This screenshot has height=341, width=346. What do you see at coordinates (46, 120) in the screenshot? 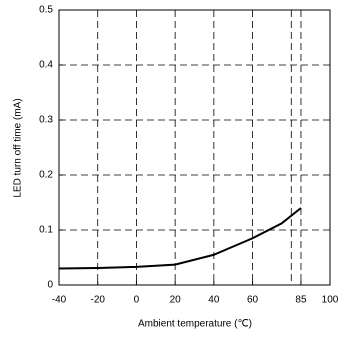
I see `y-tick-label: 0.3` at bounding box center [46, 120].